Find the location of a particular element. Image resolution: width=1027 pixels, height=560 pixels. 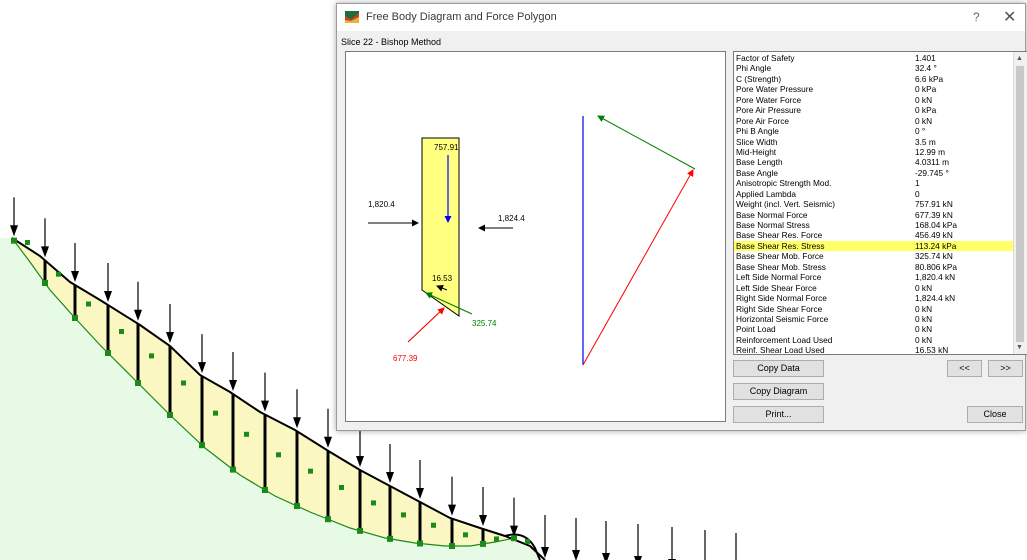

property-row: Base Shear Res. Force 456.49 kN is located at coordinates (874, 235).